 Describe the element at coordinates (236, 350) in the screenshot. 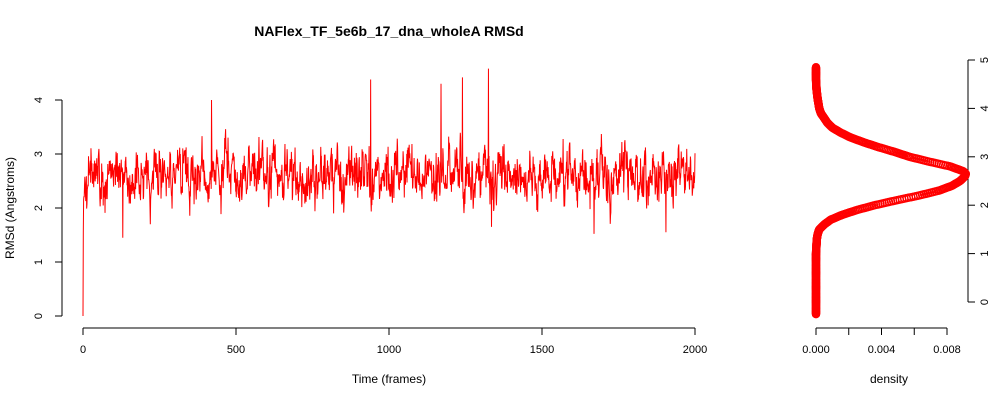

I see `time-x-tick-label: 500` at that location.